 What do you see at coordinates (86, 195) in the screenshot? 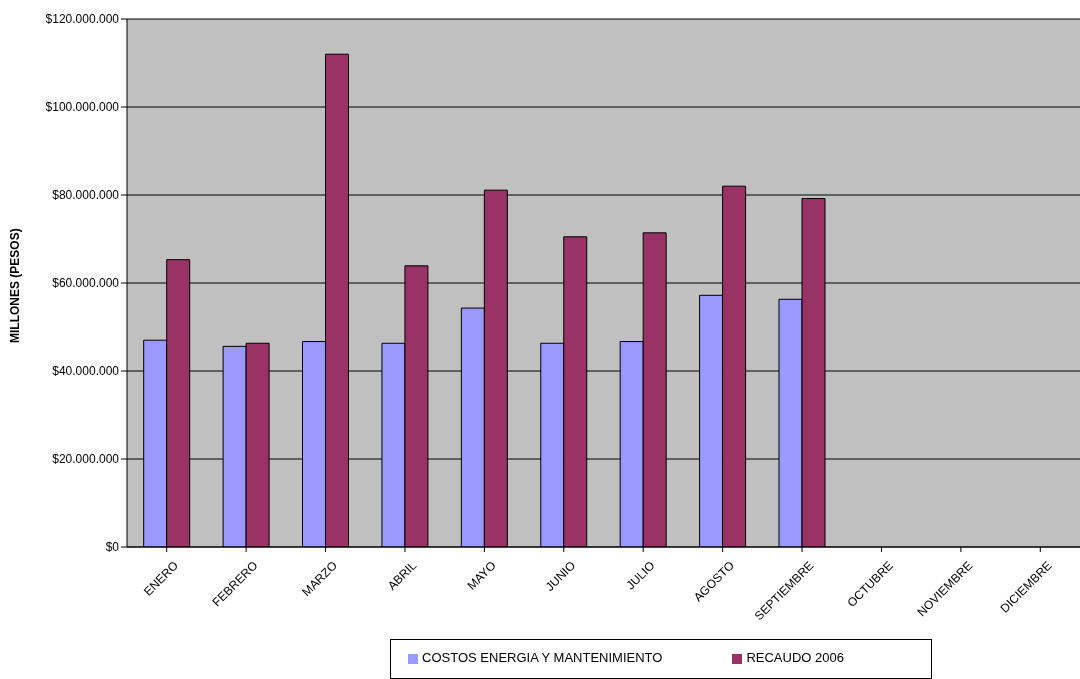
I see `y-tick-label: $80.000.000` at bounding box center [86, 195].